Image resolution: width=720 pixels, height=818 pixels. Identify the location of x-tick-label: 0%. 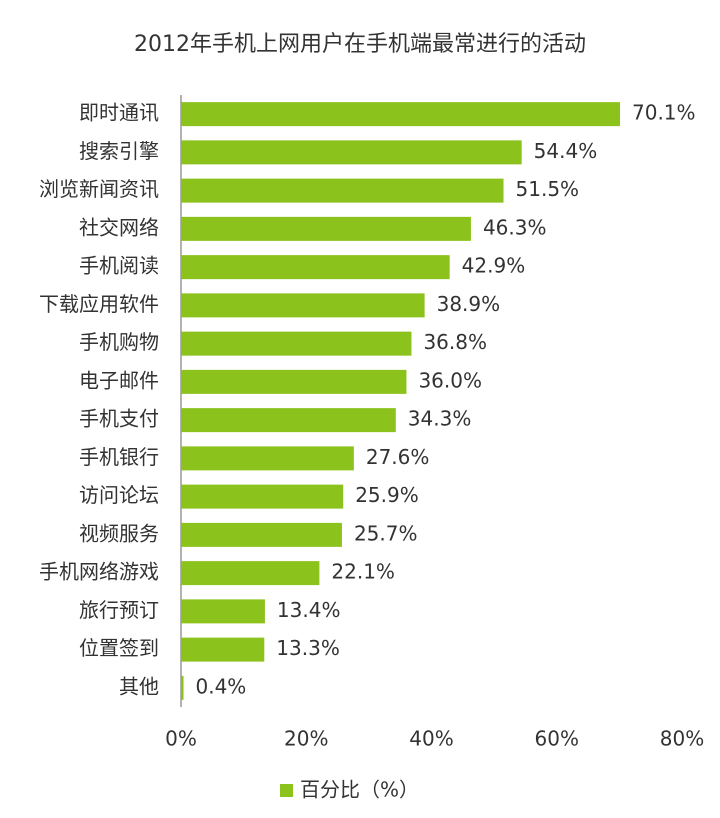
(181, 739).